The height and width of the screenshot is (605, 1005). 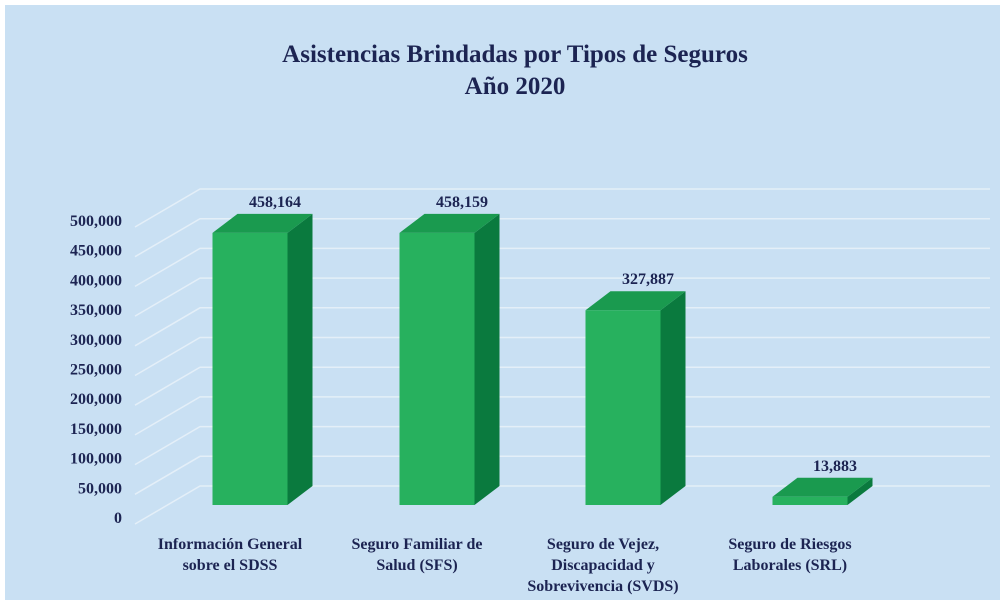 What do you see at coordinates (96, 280) in the screenshot?
I see `y-tick-label: 400,000` at bounding box center [96, 280].